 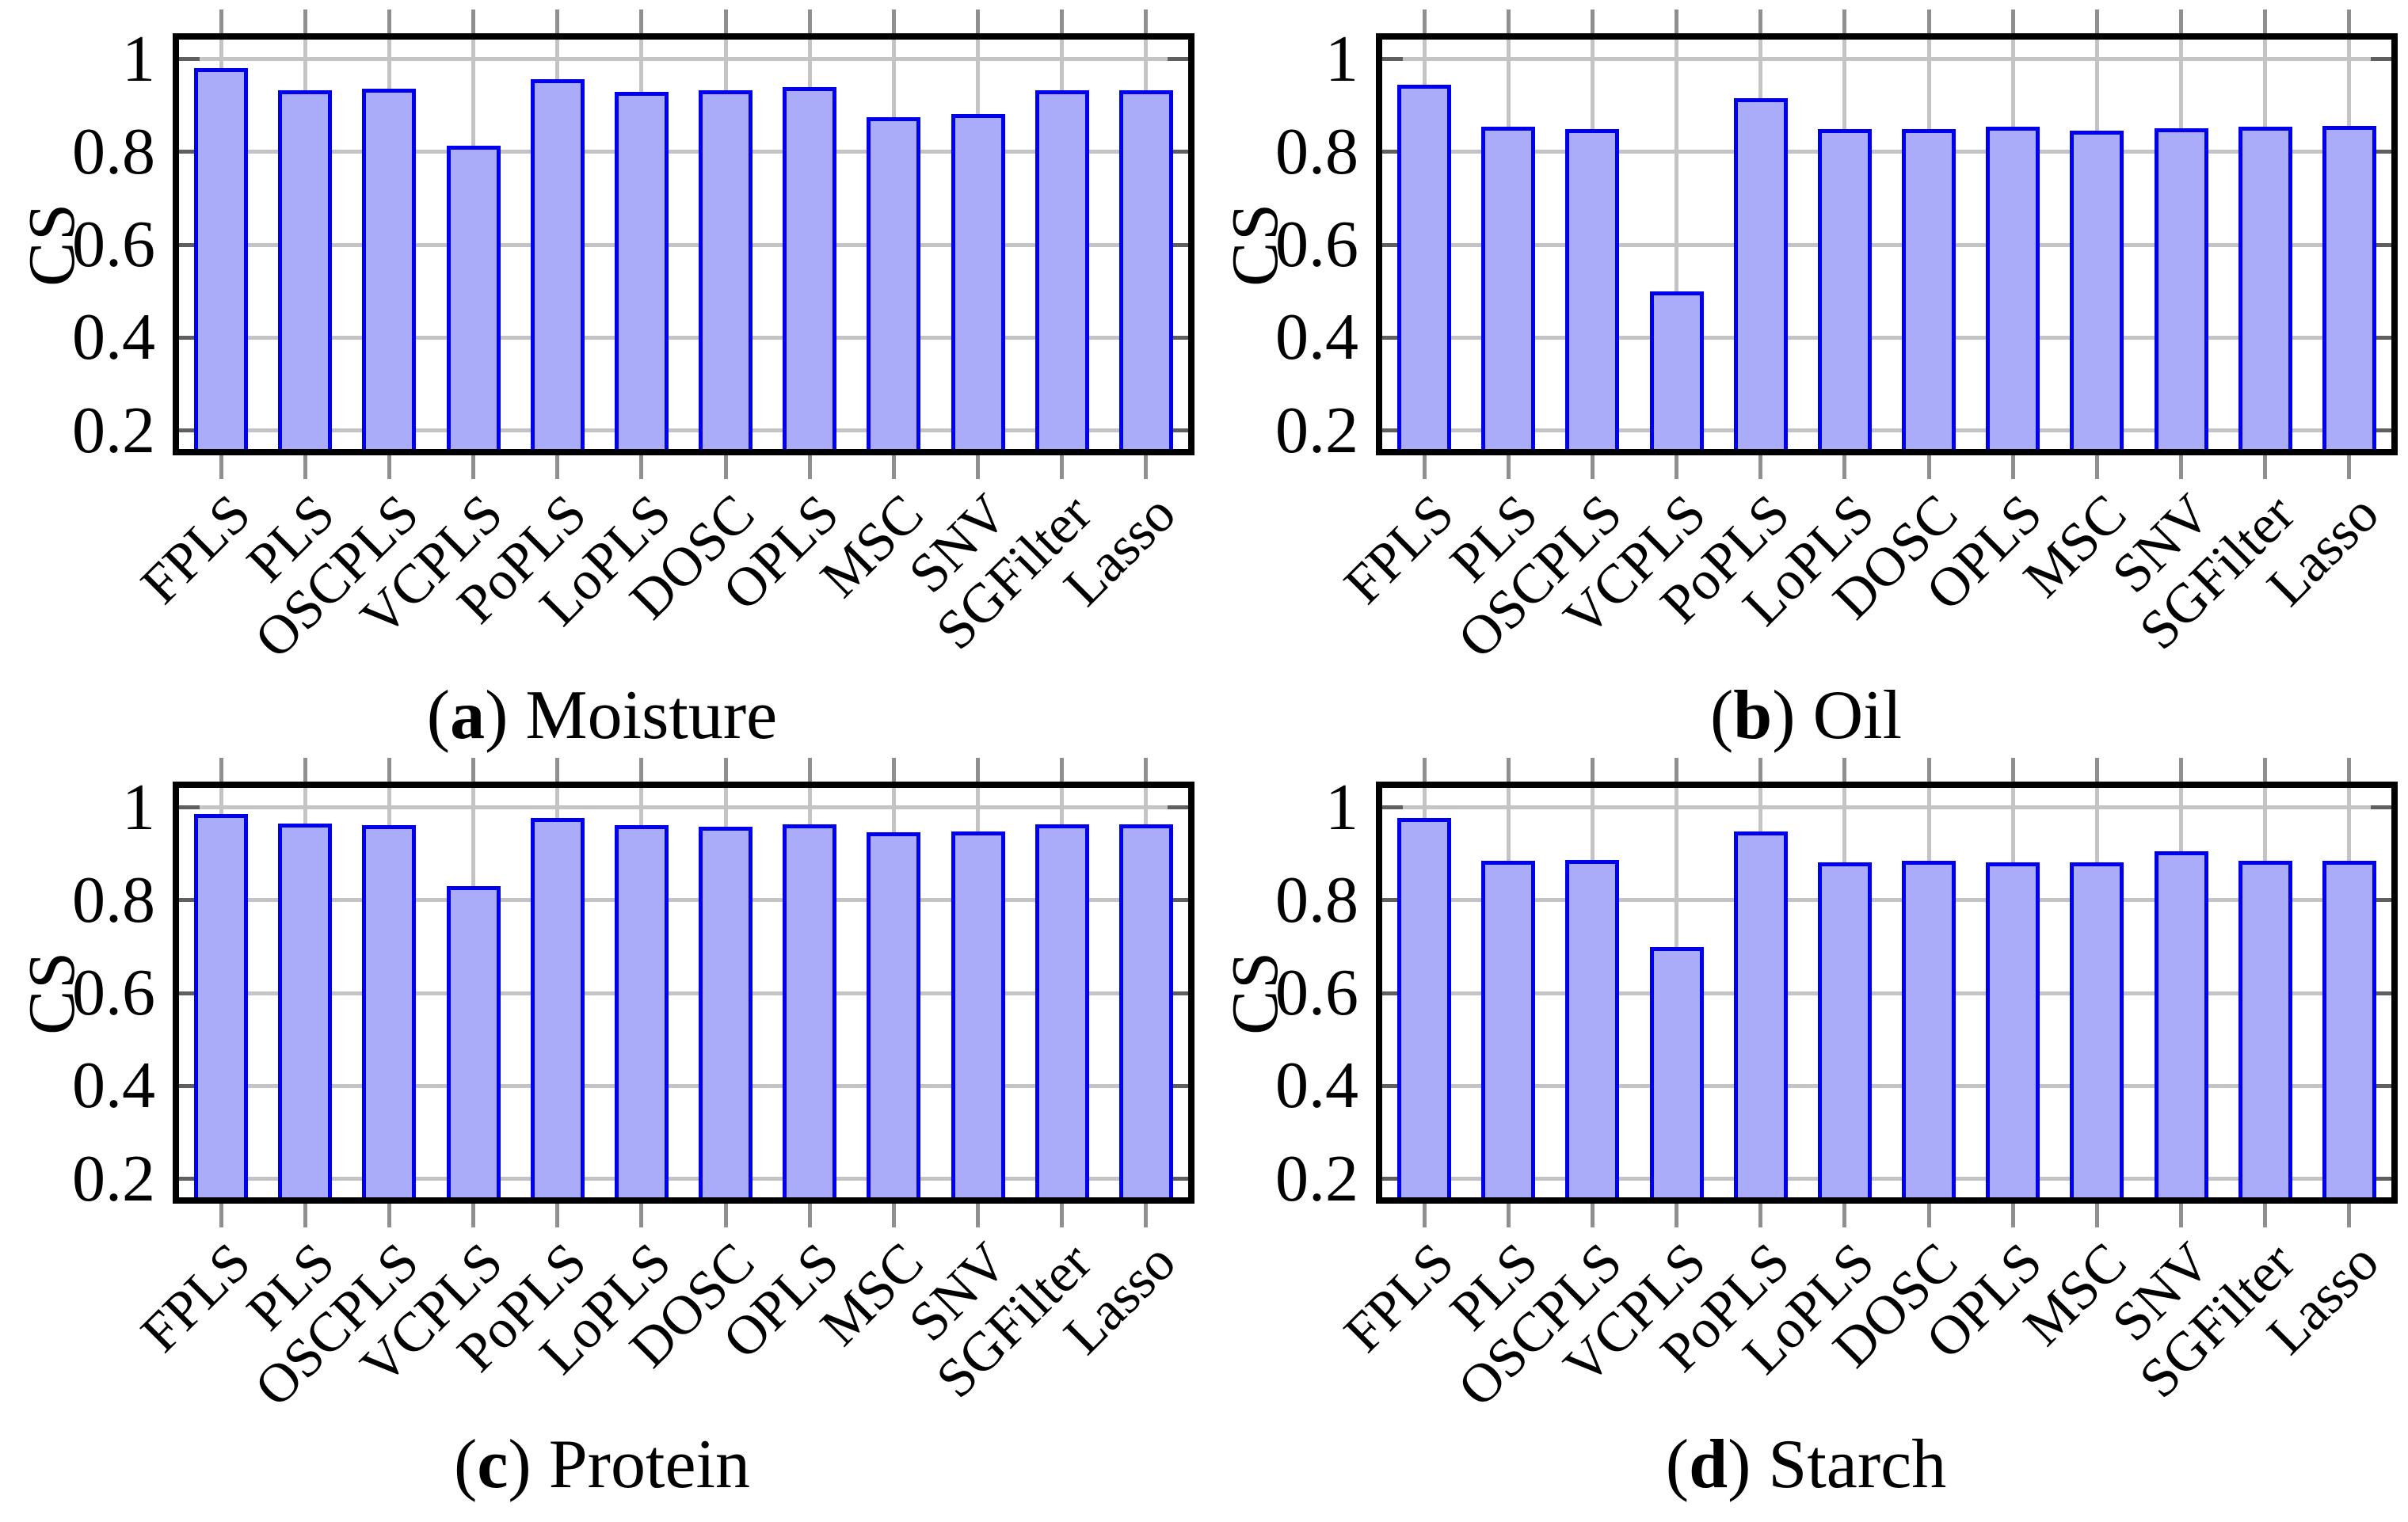 What do you see at coordinates (468, 715) in the screenshot?
I see `caption-letter: a` at bounding box center [468, 715].